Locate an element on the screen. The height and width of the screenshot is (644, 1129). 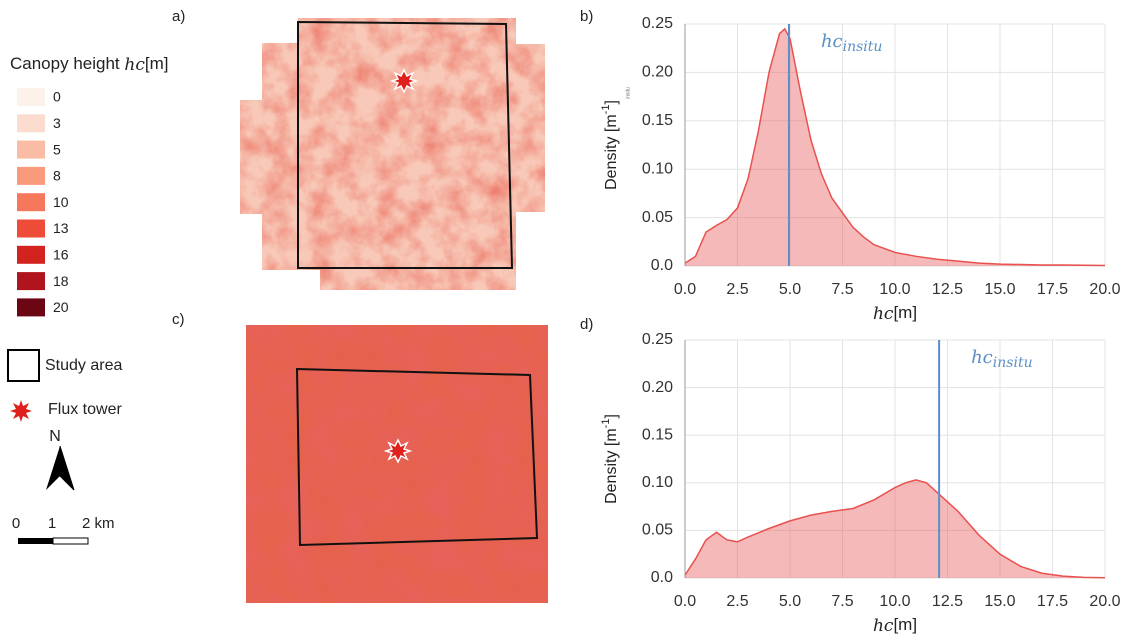
legend-label: 8 is located at coordinates (57, 176).